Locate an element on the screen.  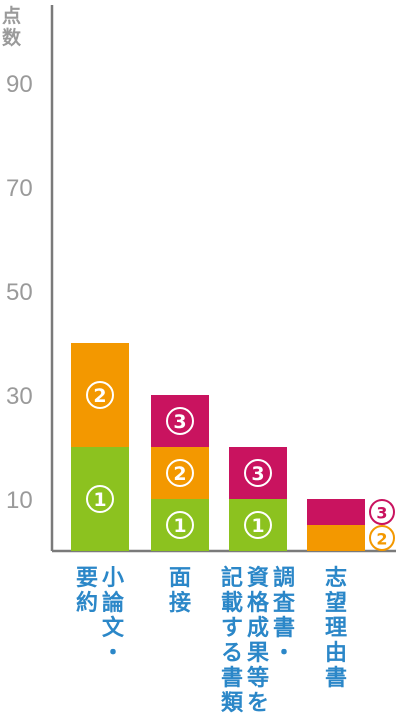
category-label-char: 理 is located at coordinates (336, 628).